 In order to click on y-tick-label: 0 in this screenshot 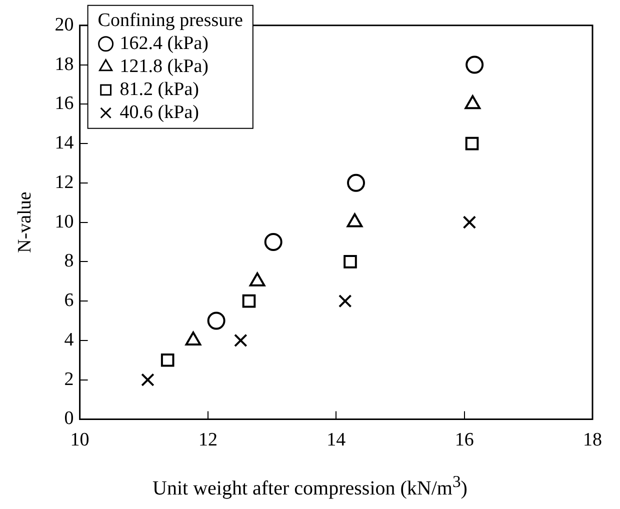, I will do `click(69, 419)`.